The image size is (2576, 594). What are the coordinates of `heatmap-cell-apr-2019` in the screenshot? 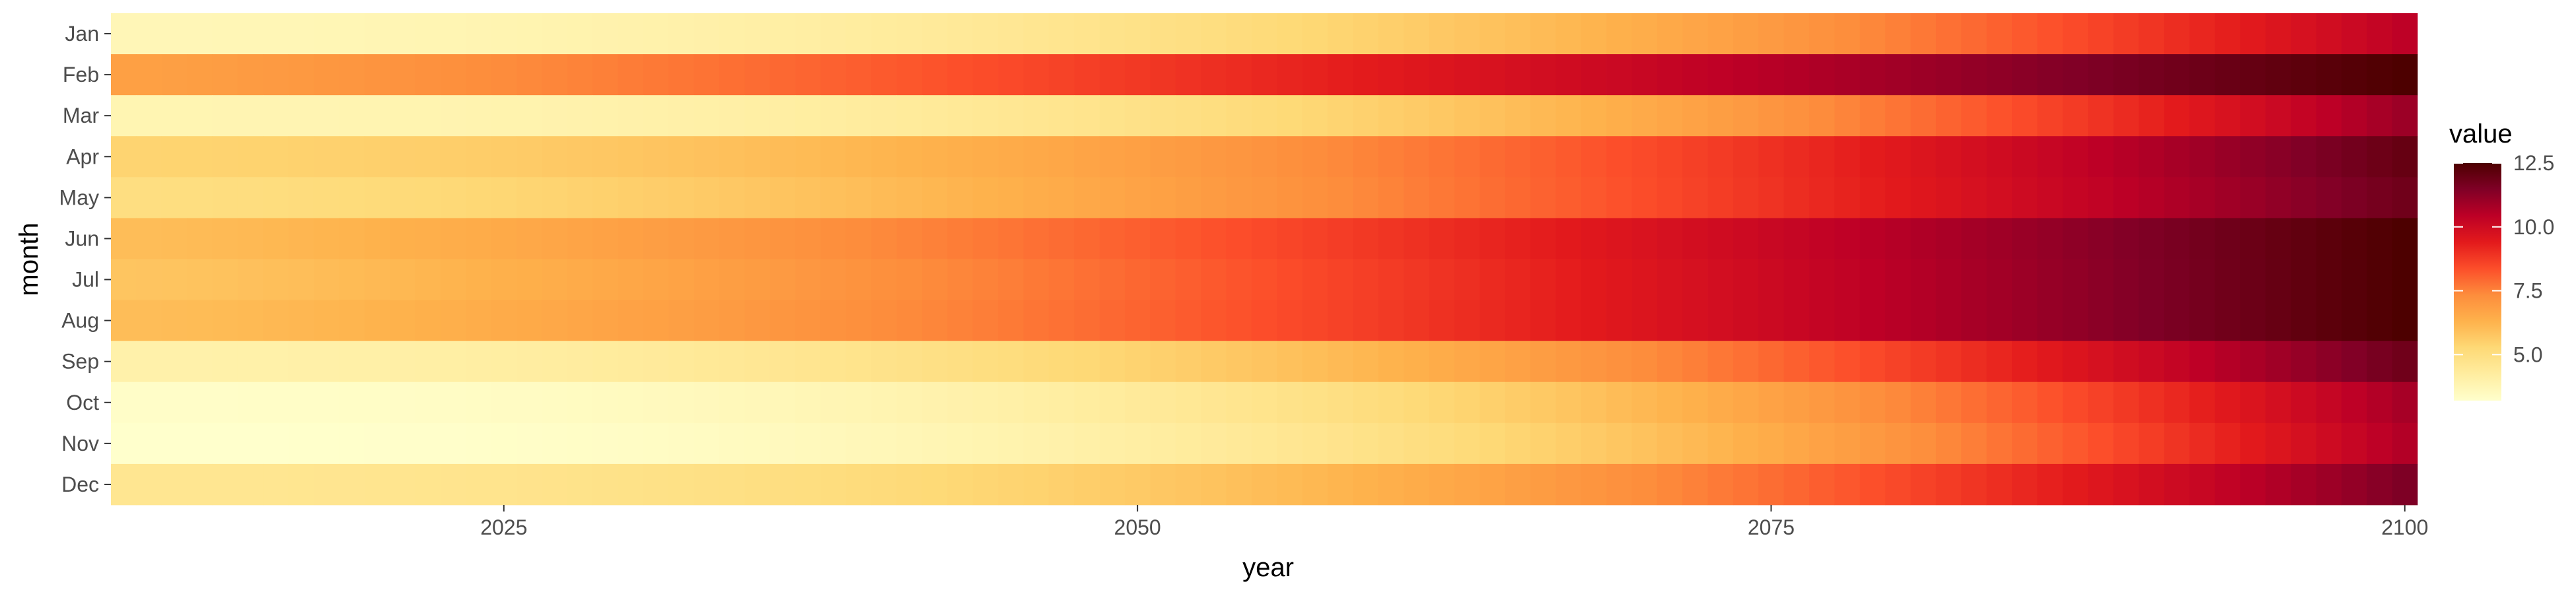 It's located at (352, 157).